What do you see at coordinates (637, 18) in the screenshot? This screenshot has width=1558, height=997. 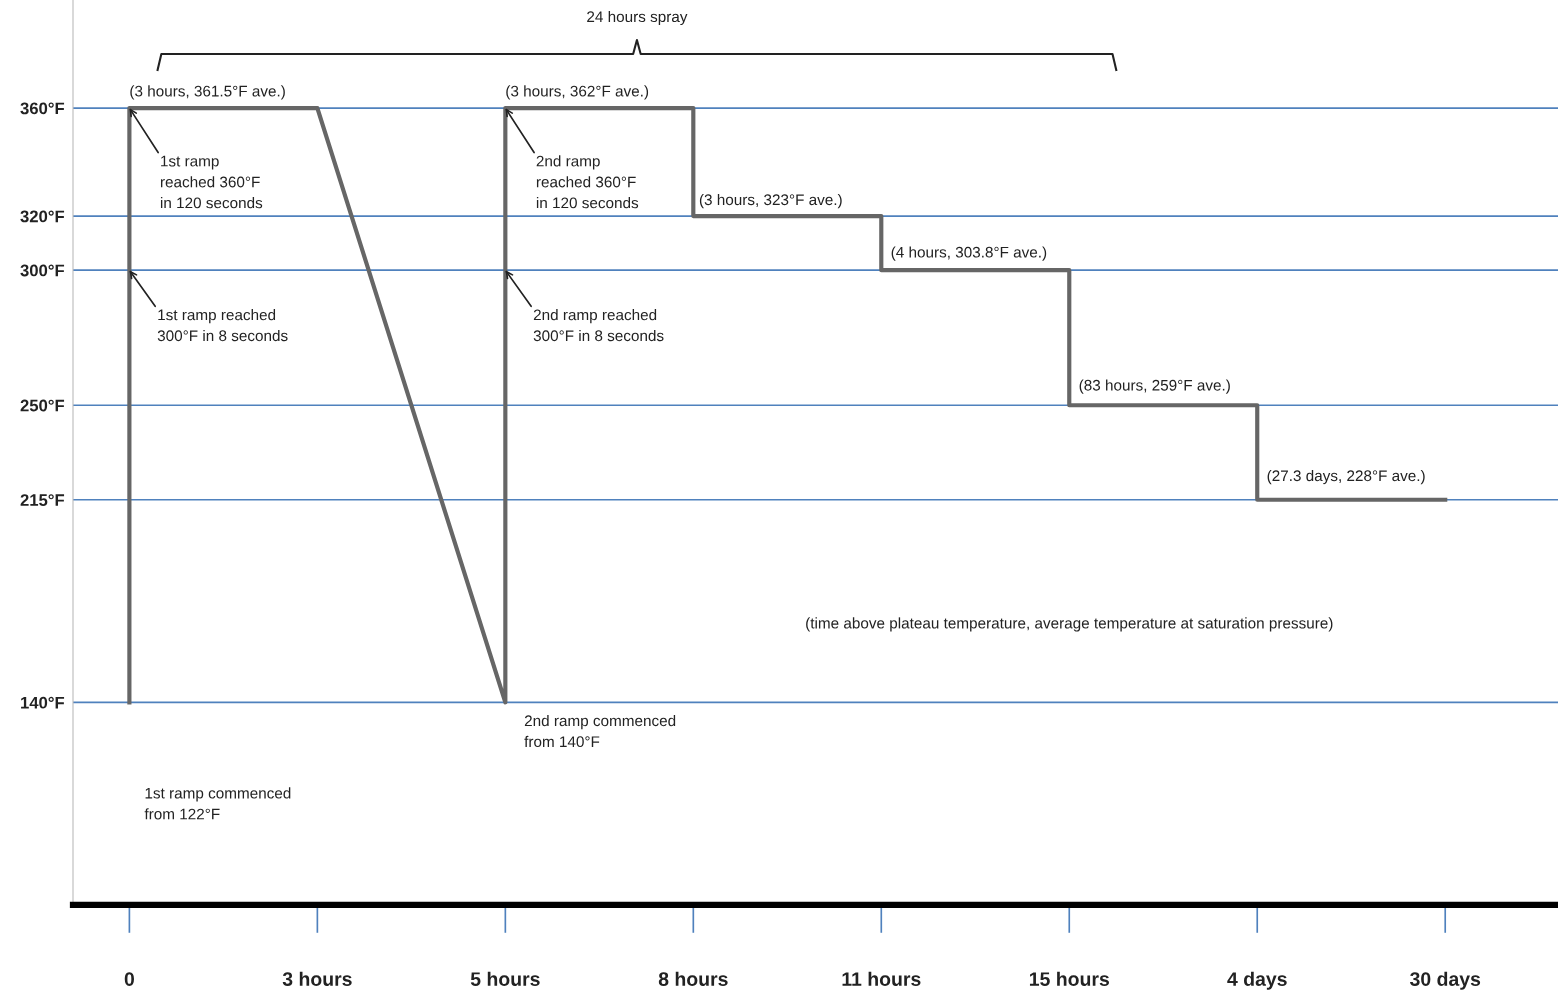 I see `annotation: 24 hours spray` at bounding box center [637, 18].